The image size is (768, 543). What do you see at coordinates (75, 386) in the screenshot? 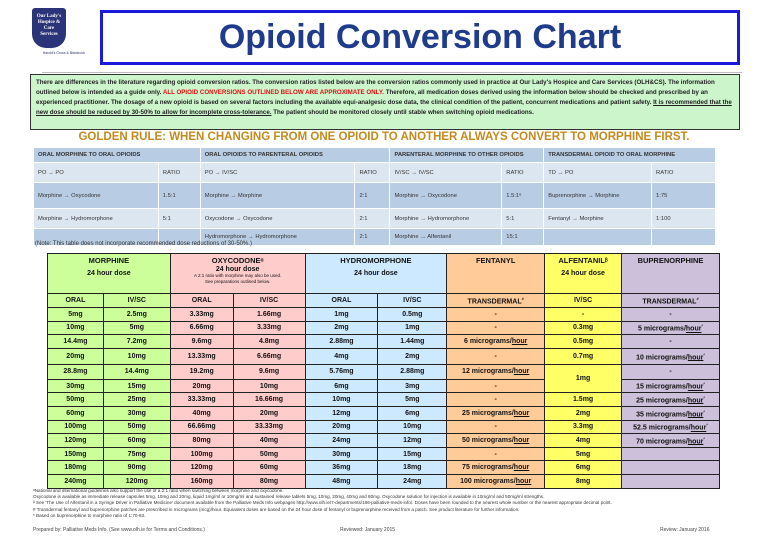
I see `morphine-oral-cell: 30mg` at bounding box center [75, 386].